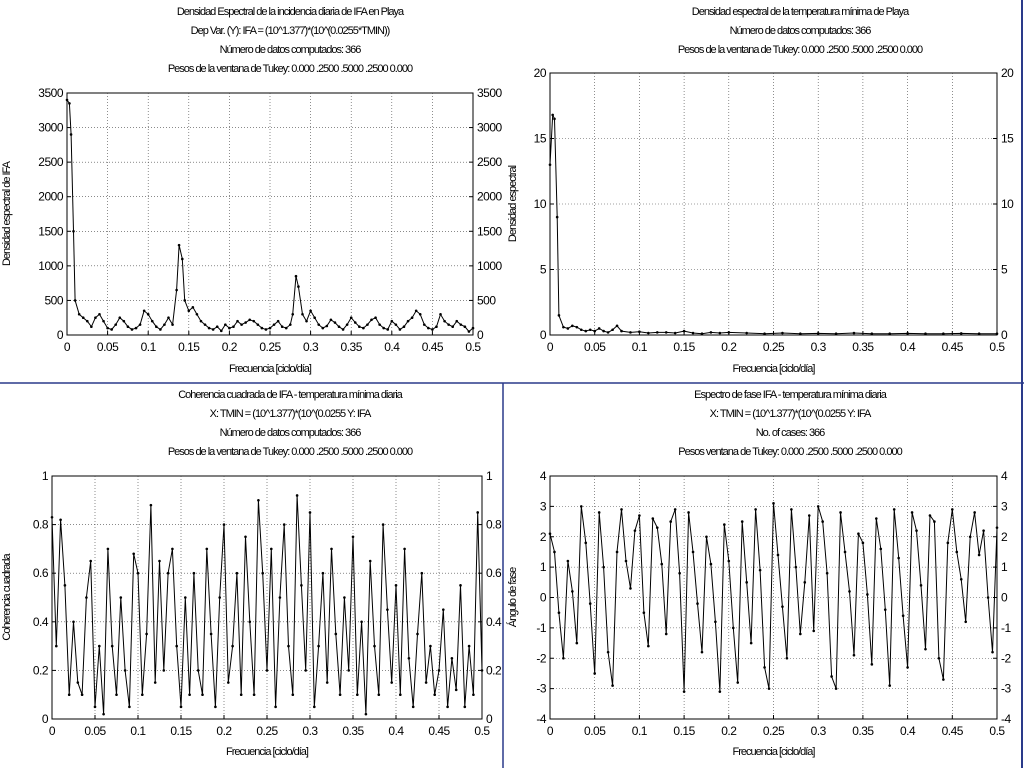 The image size is (1024, 768). Describe the element at coordinates (494, 622) in the screenshot. I see `y-tick-label-right: 0.4` at that location.